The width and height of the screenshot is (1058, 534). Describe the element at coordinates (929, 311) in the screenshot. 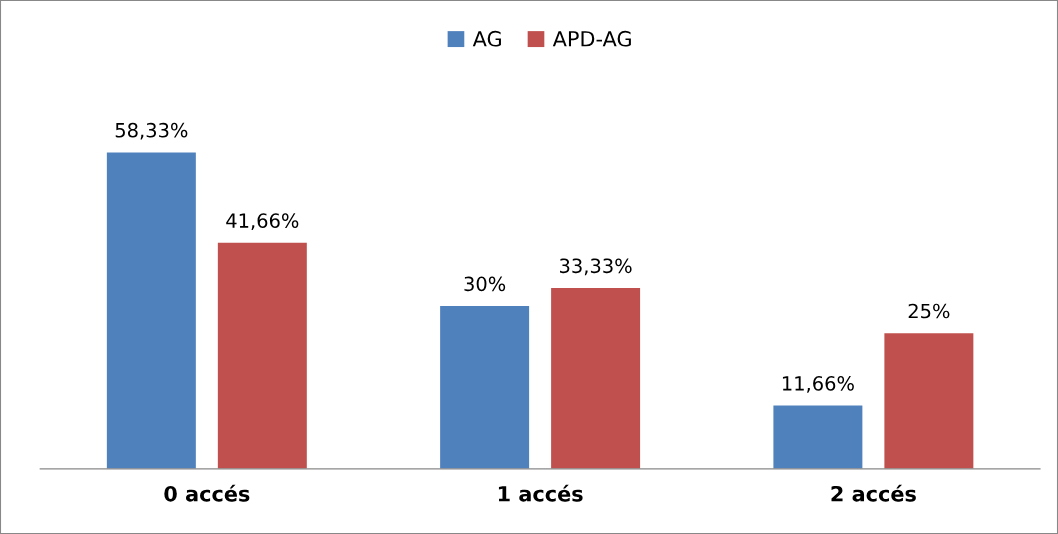

I see `data-label: 25%` at that location.